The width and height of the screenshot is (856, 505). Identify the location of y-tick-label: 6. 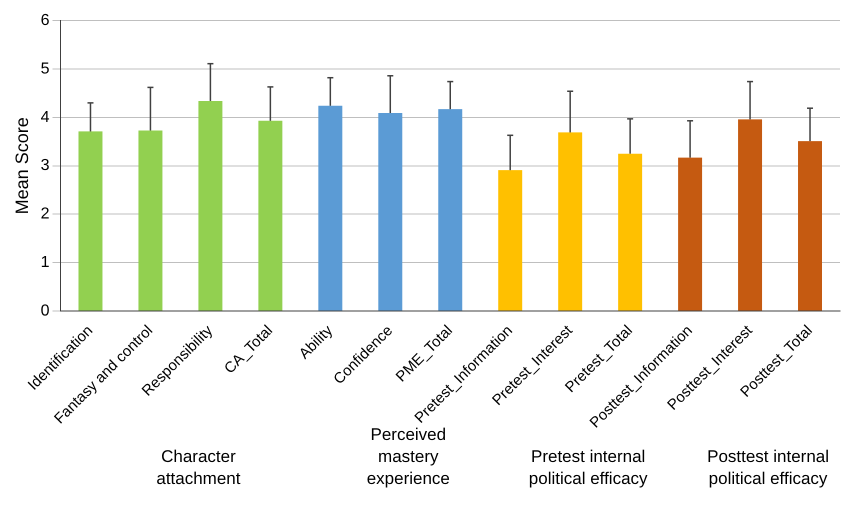
(45, 21).